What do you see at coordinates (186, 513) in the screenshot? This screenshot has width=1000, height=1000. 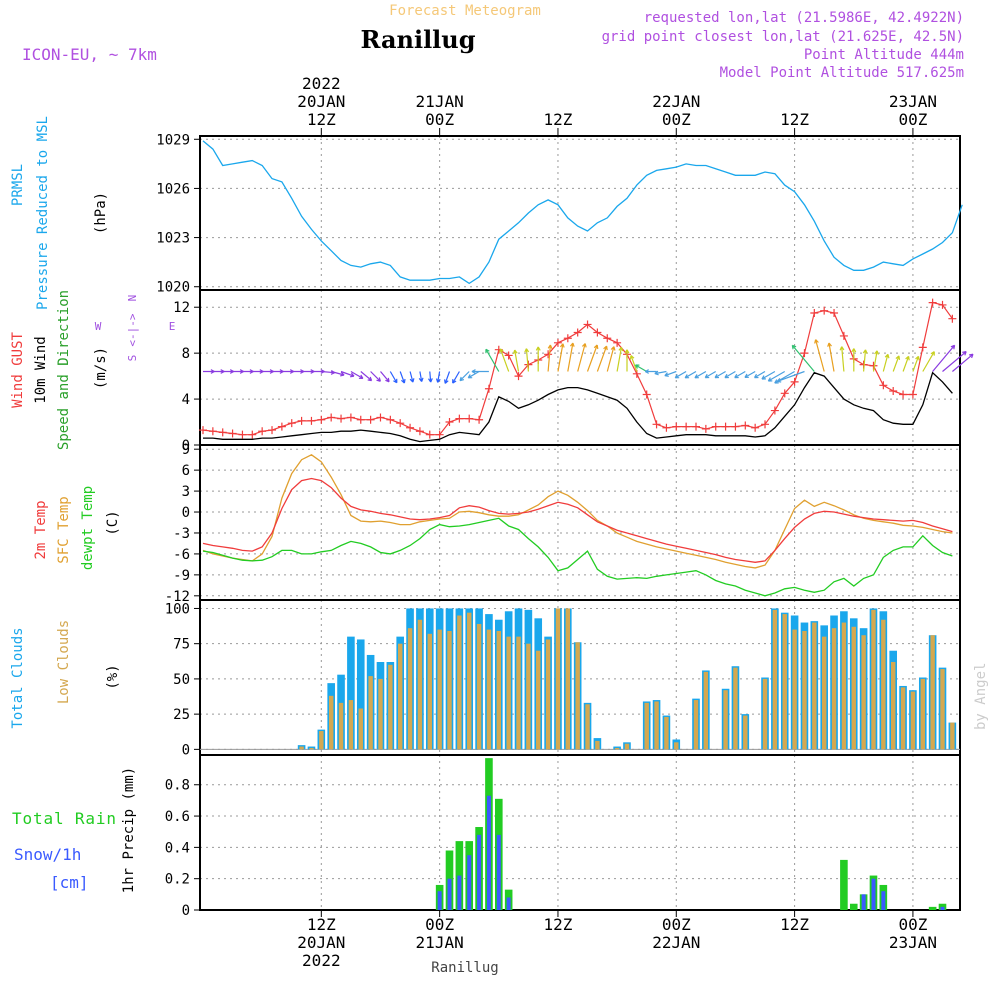 I see `y-tick-label: 0` at bounding box center [186, 513].